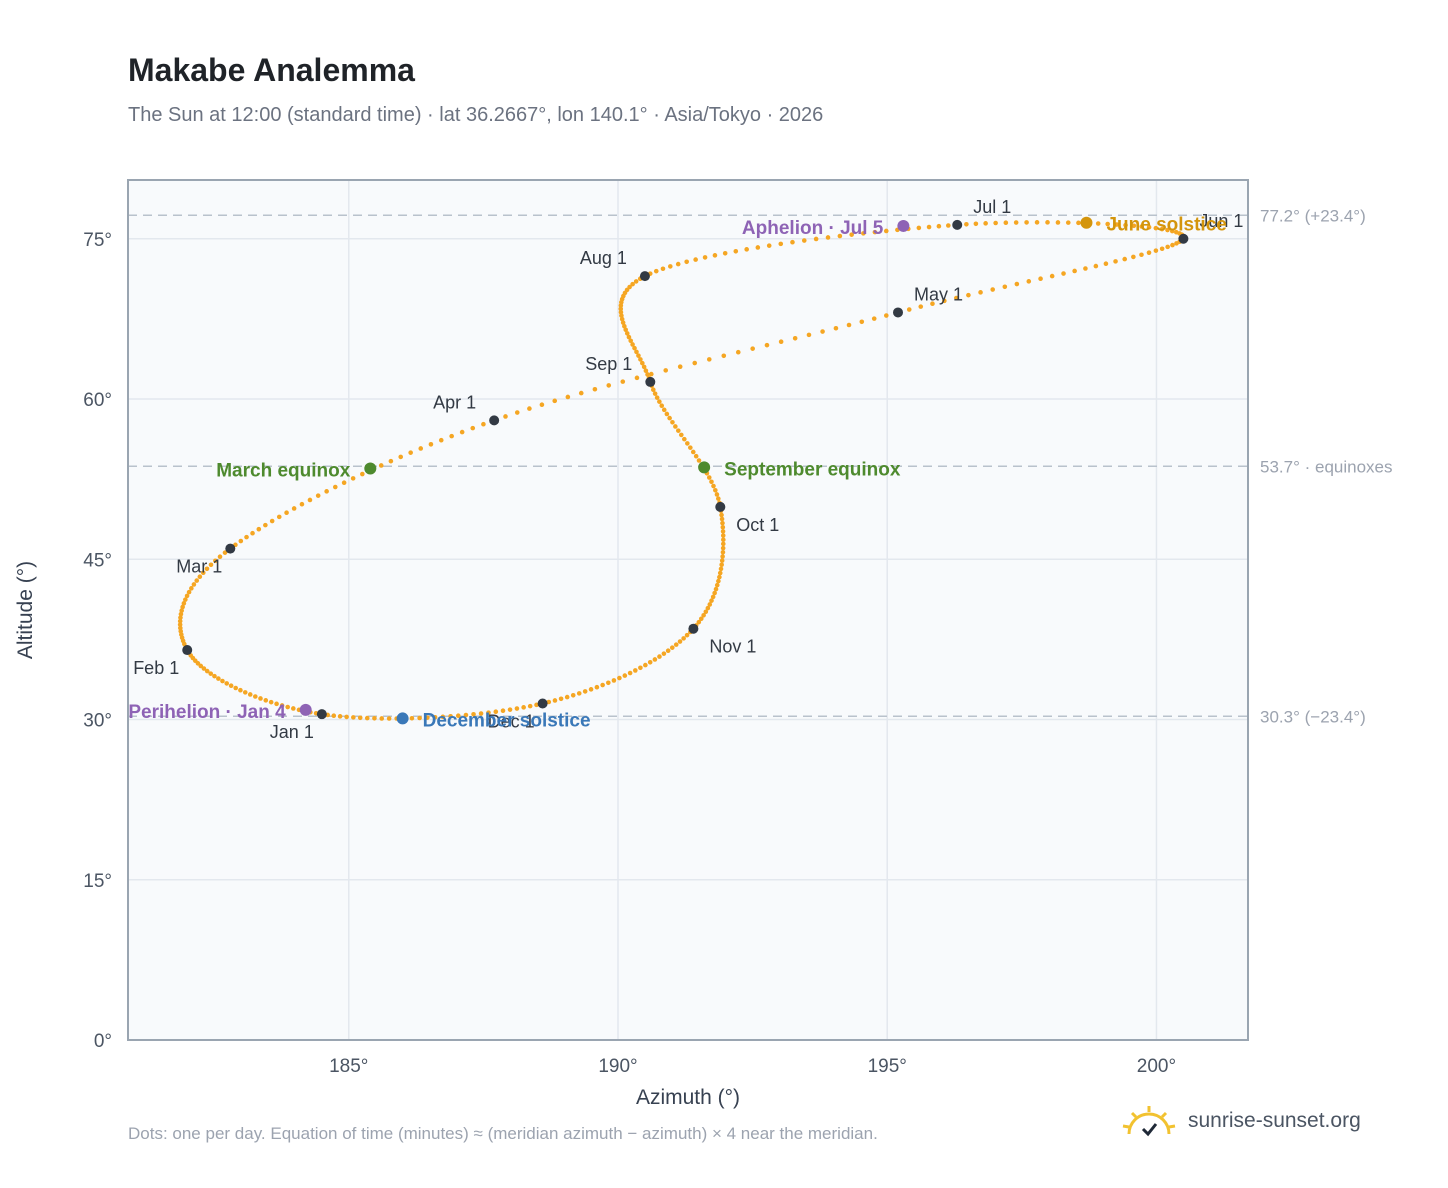 Image resolution: width=1448 pixels, height=1188 pixels. What do you see at coordinates (608, 364) in the screenshot?
I see `month-label: Sep 1` at bounding box center [608, 364].